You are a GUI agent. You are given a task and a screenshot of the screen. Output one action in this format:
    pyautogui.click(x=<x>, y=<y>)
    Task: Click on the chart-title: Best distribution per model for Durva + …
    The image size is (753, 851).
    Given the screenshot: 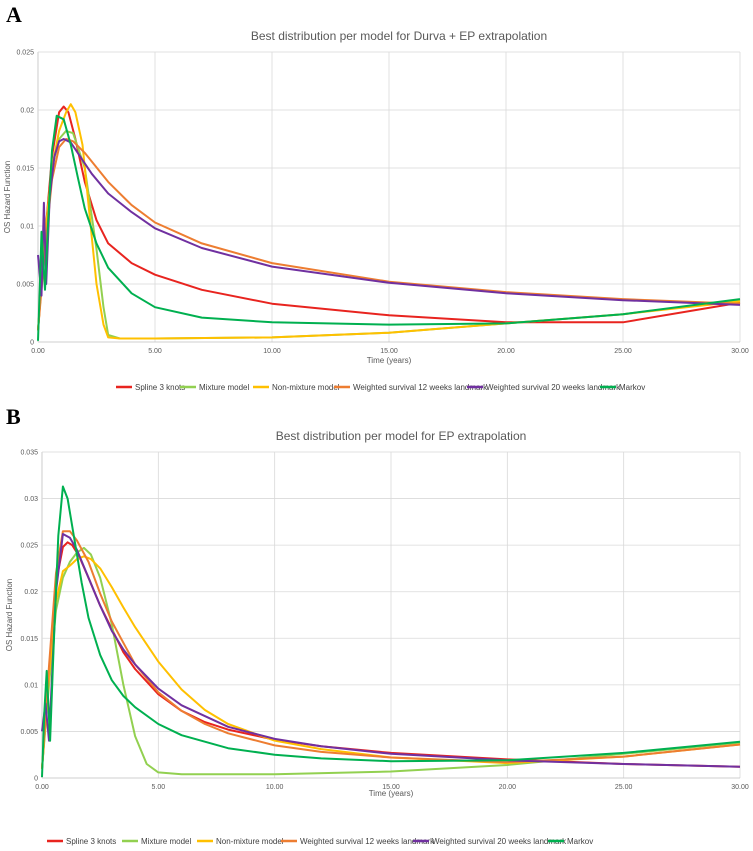 What is the action you would take?
    pyautogui.click(x=399, y=36)
    